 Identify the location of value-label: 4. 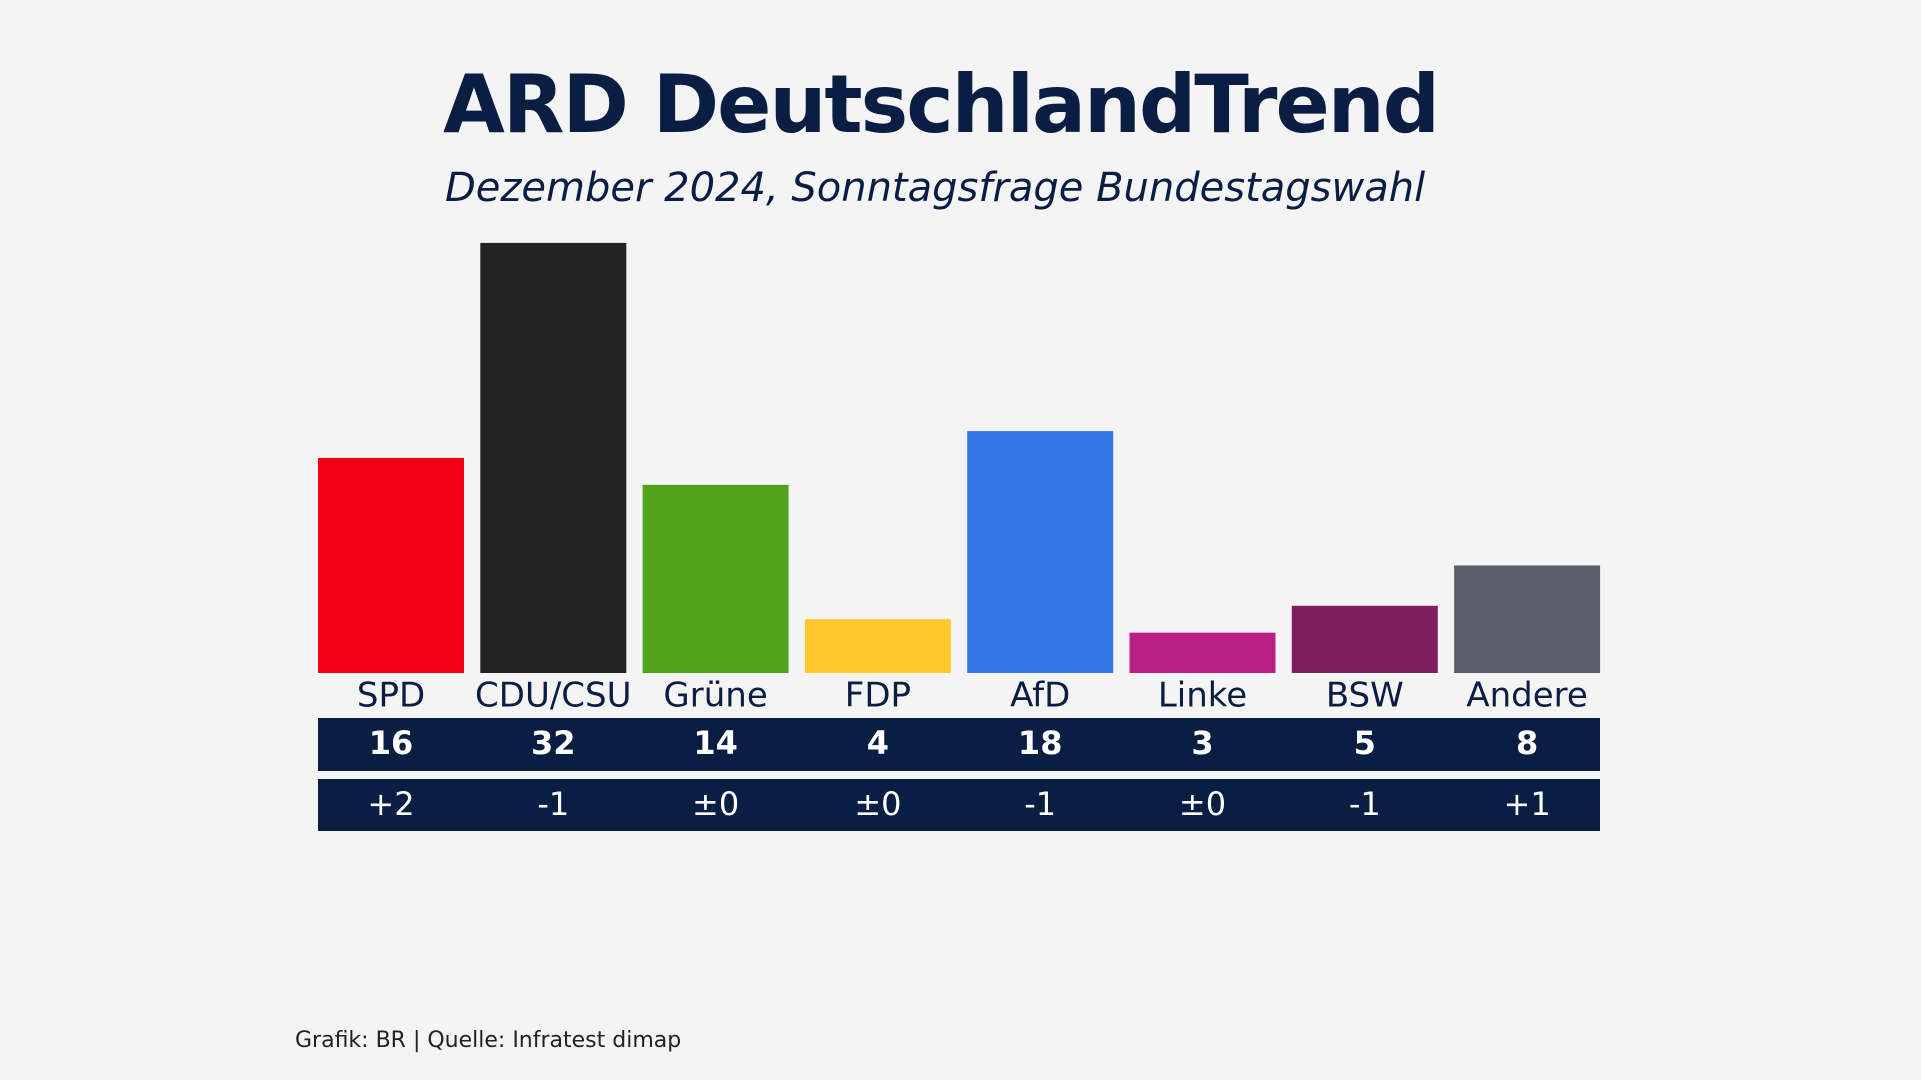
(878, 743).